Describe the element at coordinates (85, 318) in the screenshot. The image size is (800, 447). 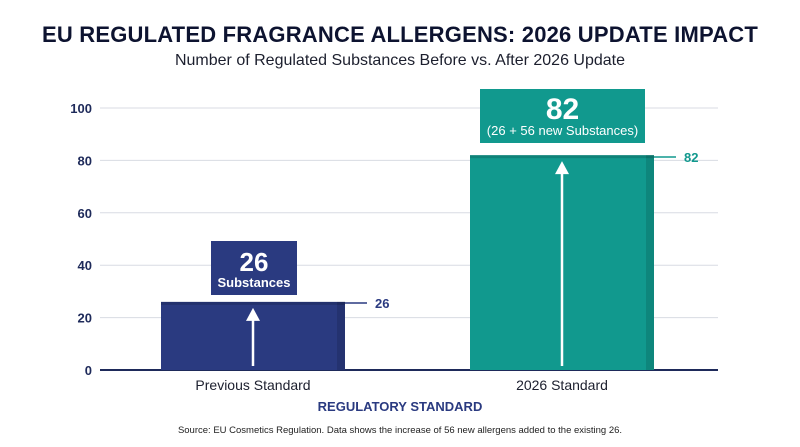
I see `y-tick-label: 20` at that location.